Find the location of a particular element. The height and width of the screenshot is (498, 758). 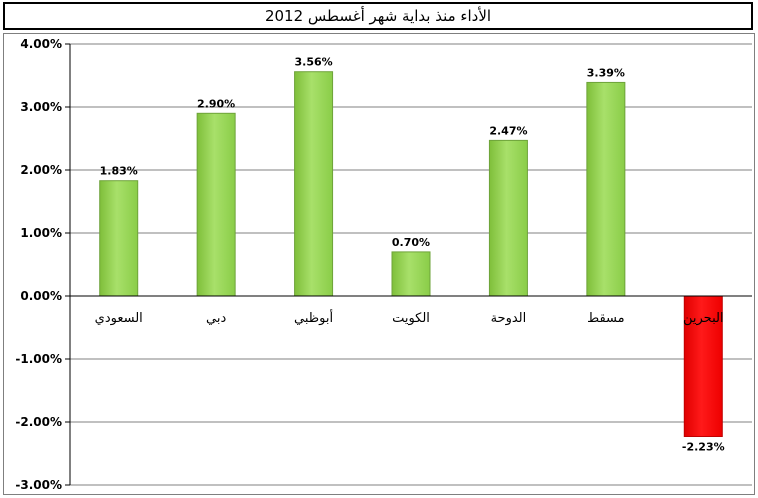

data-label: 0.70% is located at coordinates (411, 242).